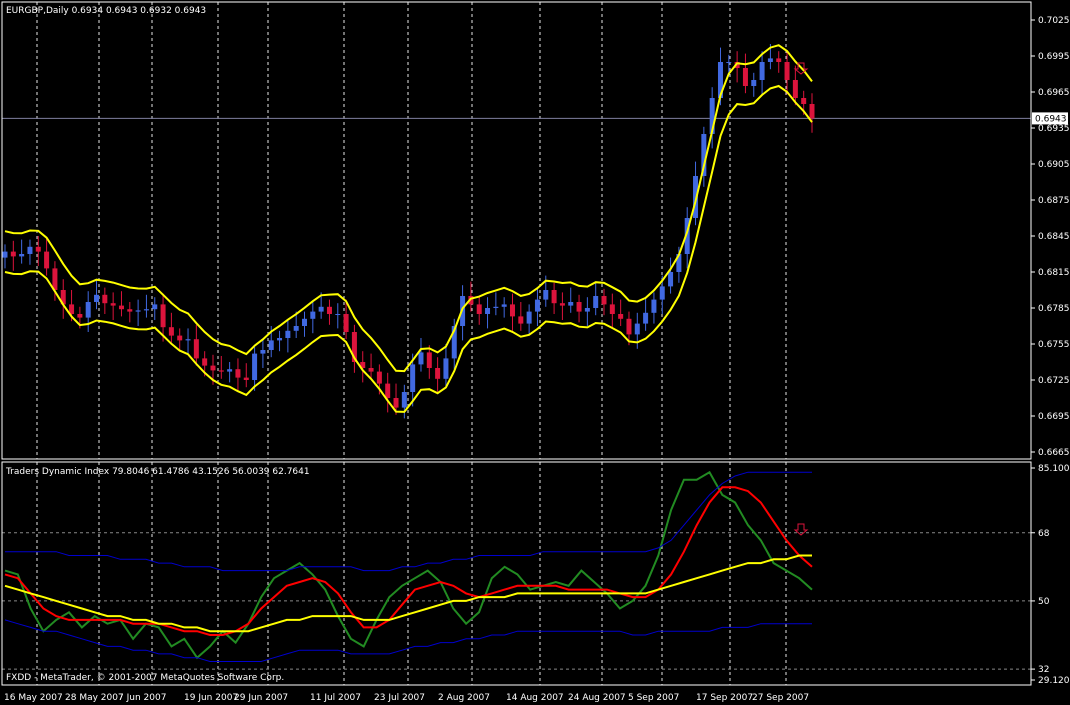 This screenshot has width=1070, height=705. What do you see at coordinates (780, 698) in the screenshot?
I see `x-tick-label: 27 Sep 2007` at bounding box center [780, 698].